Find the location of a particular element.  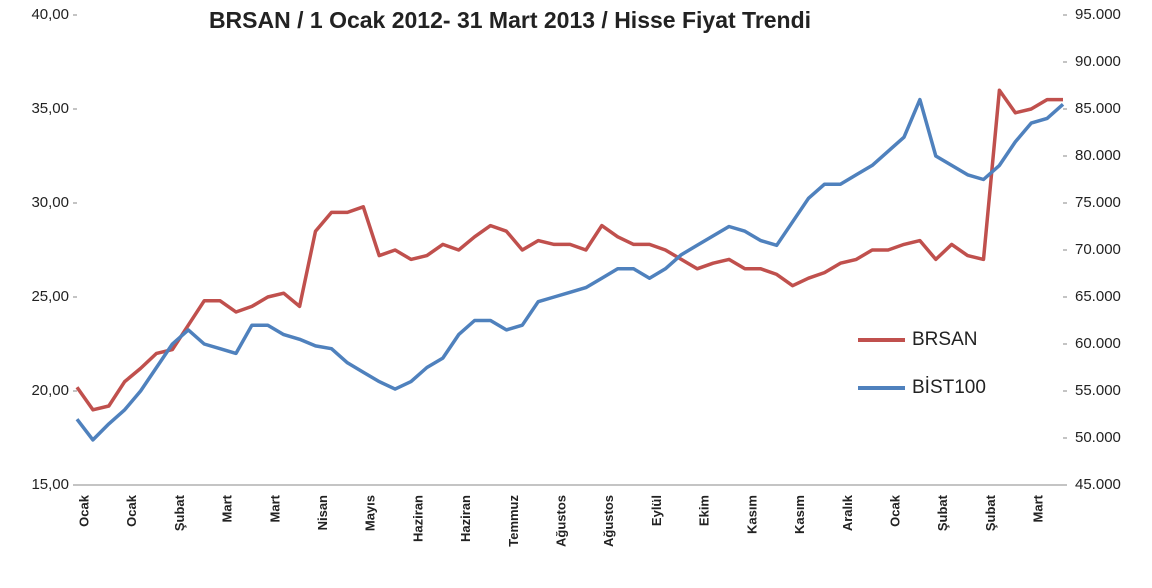

y2-tick-label: 60.000 is located at coordinates (1098, 343).